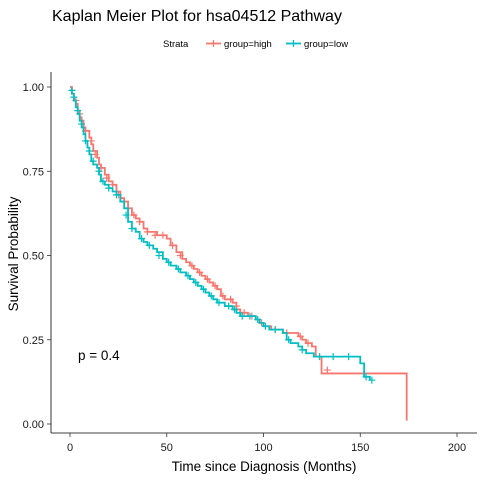 This screenshot has height=480, width=480. Describe the element at coordinates (33, 172) in the screenshot. I see `y-tick-label: 0.75` at that location.